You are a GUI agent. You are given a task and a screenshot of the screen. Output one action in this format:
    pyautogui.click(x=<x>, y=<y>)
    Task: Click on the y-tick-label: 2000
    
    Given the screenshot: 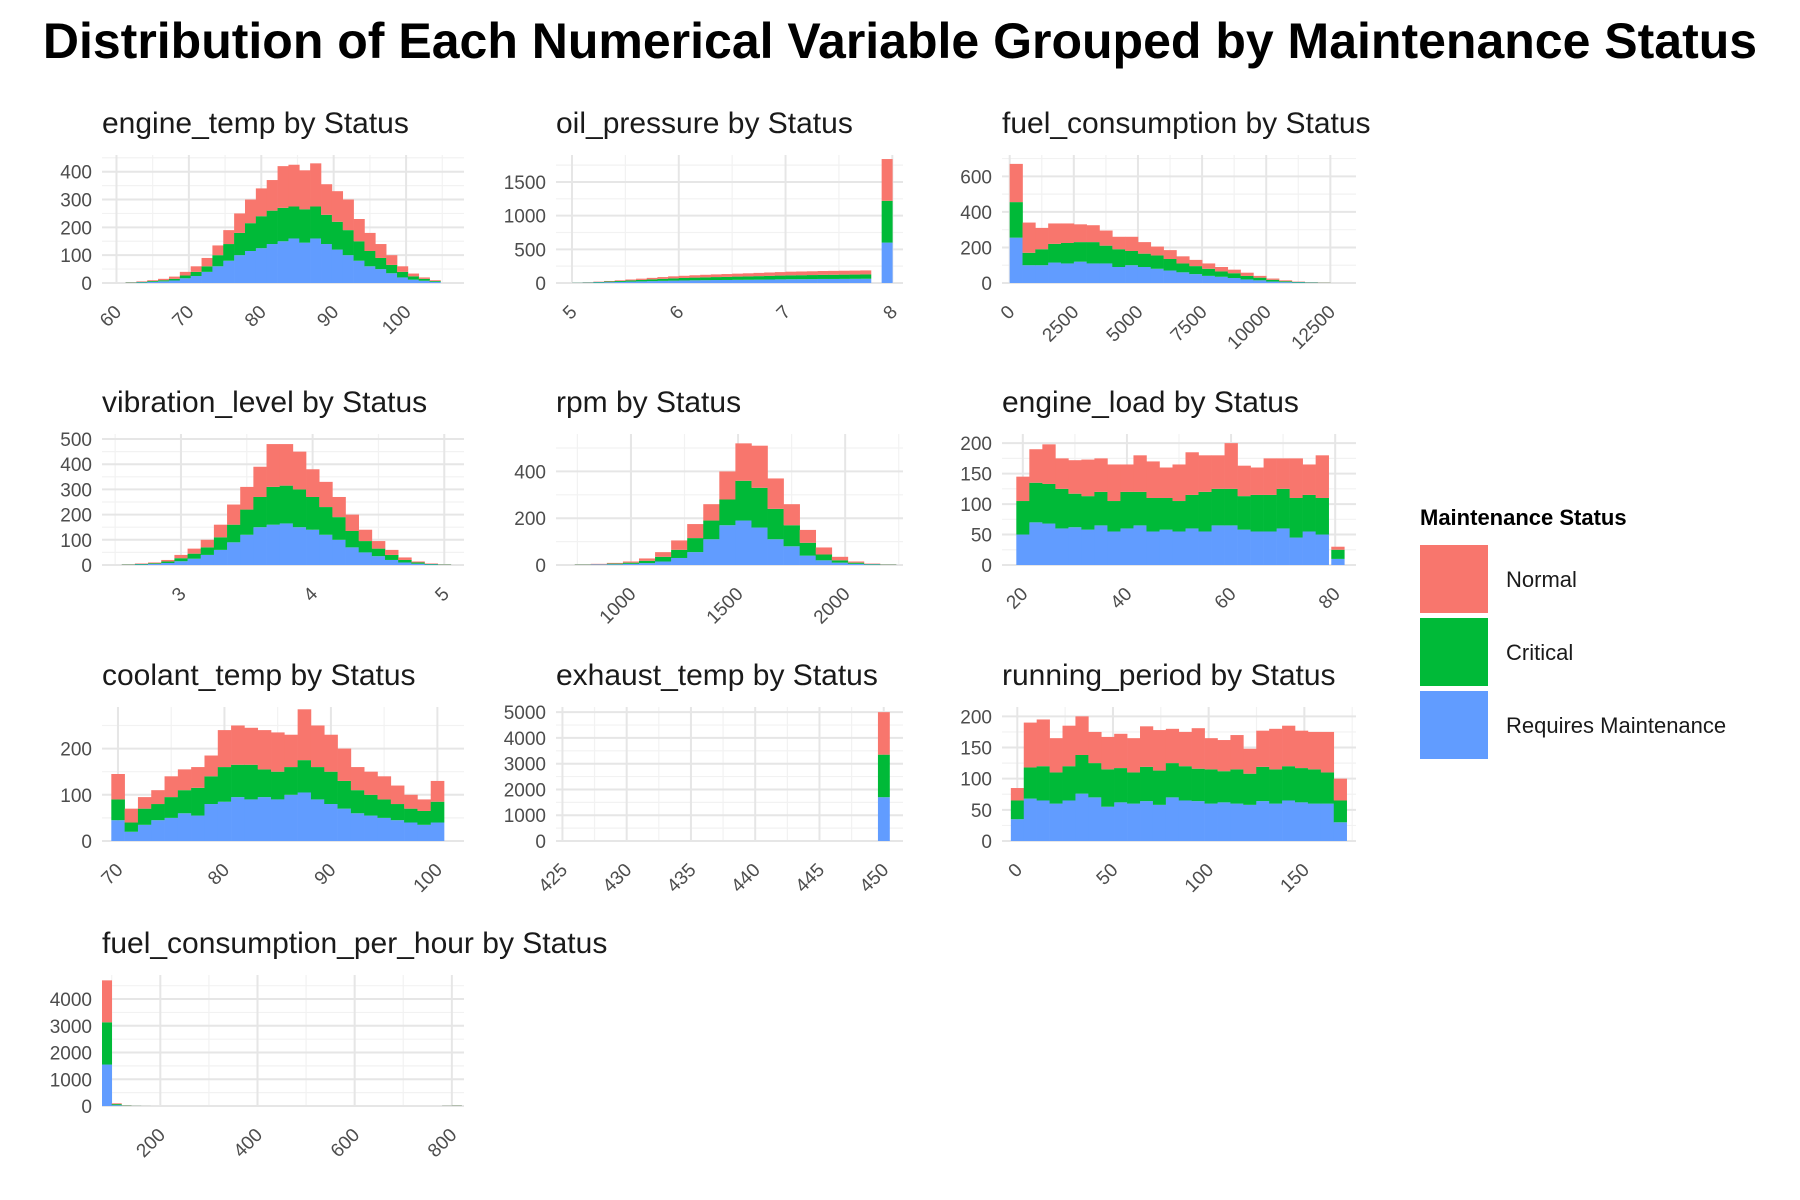 What is the action you would take?
    pyautogui.click(x=525, y=790)
    